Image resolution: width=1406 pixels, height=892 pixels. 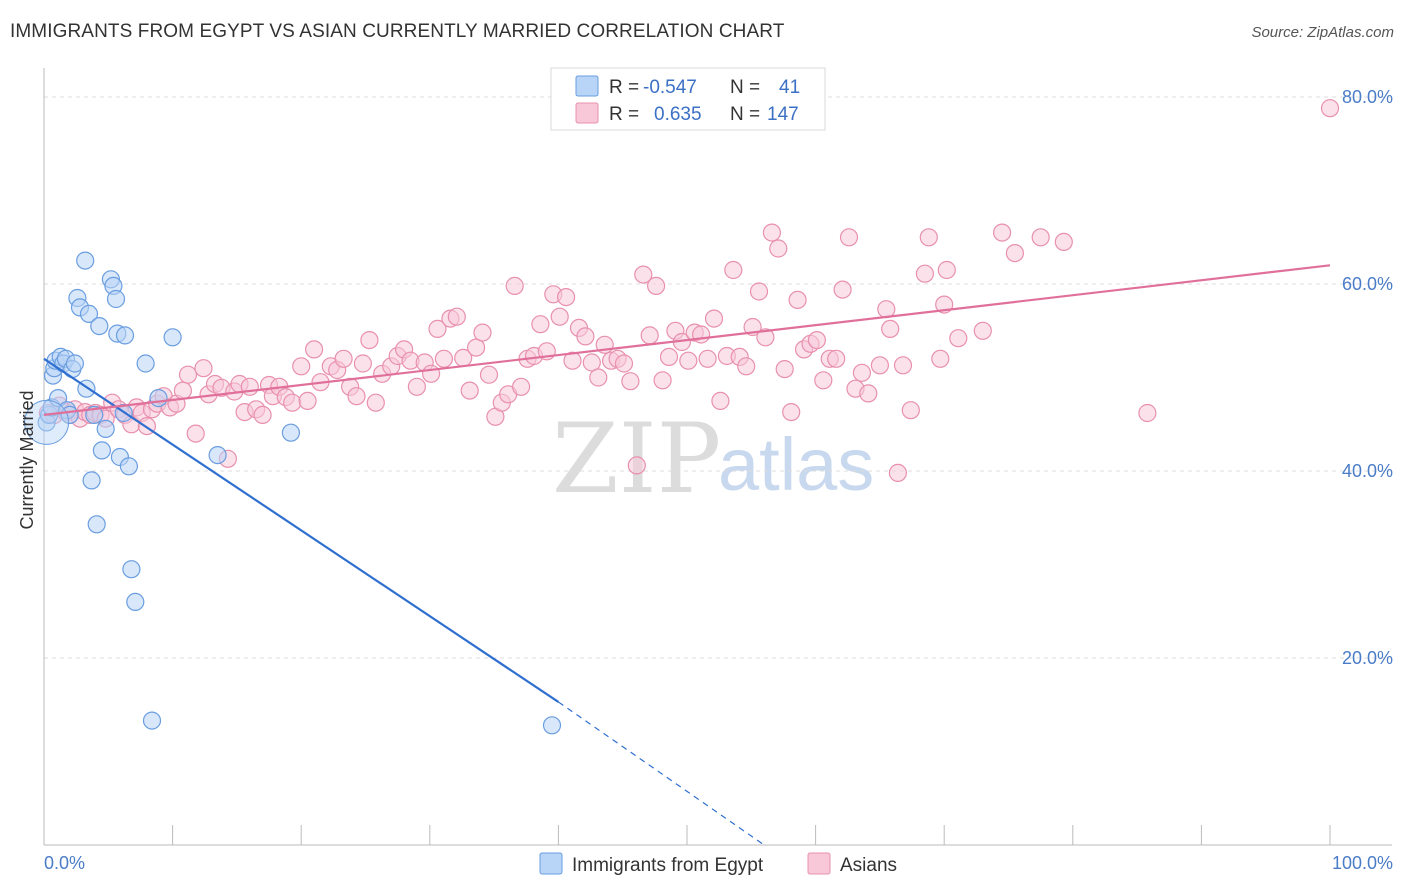 I want to click on chart-source: Source: ZipAtlas.com, so click(x=1322, y=32).